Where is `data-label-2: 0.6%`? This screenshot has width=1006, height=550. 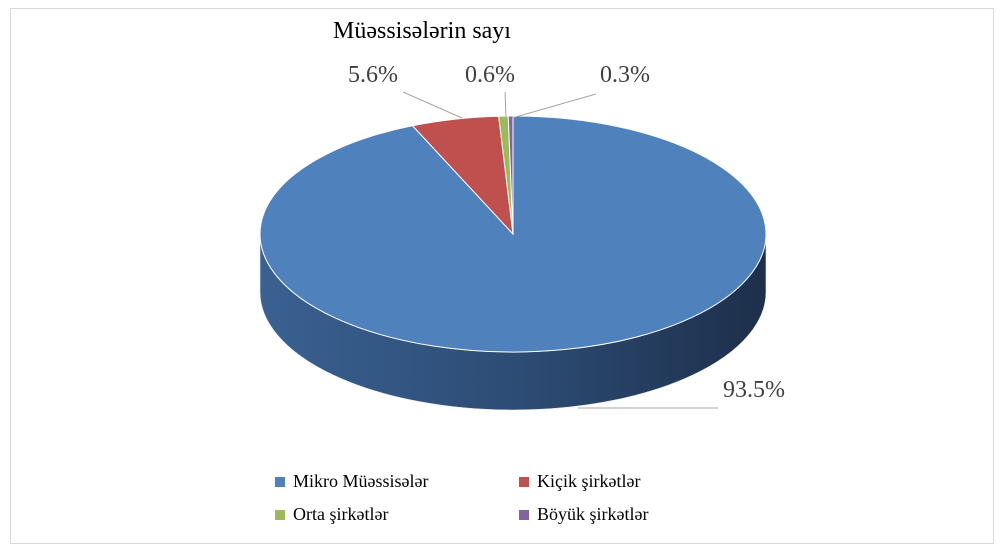
data-label-2: 0.6% is located at coordinates (490, 75).